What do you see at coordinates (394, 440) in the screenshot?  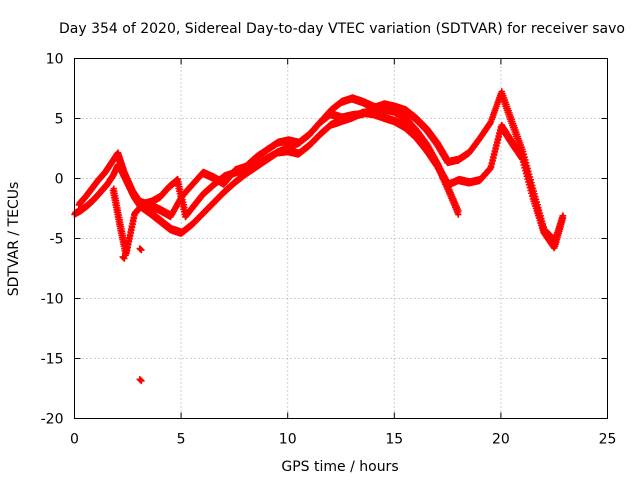 I see `x-tick-label: 15` at bounding box center [394, 440].